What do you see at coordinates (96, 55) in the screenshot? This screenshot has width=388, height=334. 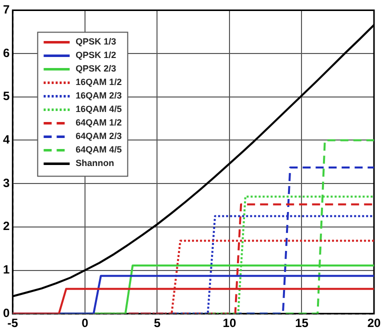 I see `legend-label: QPSK 1/2` at bounding box center [96, 55].